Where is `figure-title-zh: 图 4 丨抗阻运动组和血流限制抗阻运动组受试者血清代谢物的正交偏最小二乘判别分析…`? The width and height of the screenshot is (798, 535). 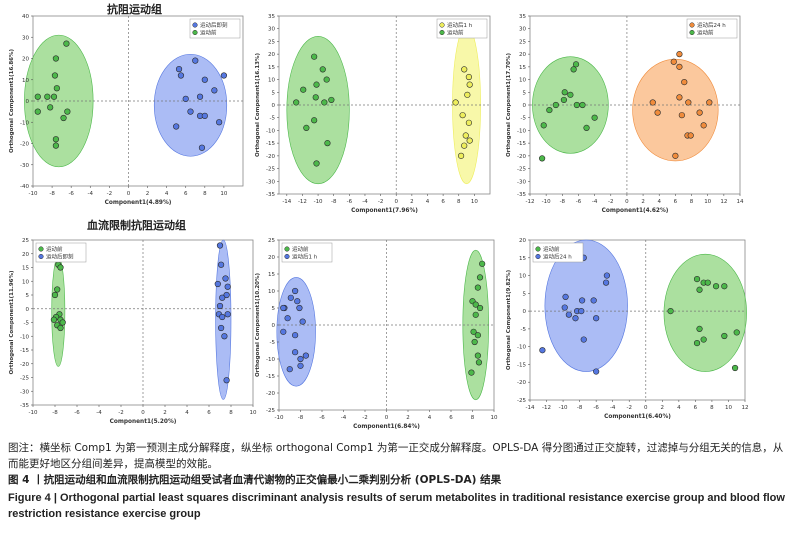
figure-title-zh: 图 4 丨抗阻运动组和血流限制抗阻运动组受试者血清代谢物的正交偏最小二乘判别分析… is located at coordinates (255, 480).